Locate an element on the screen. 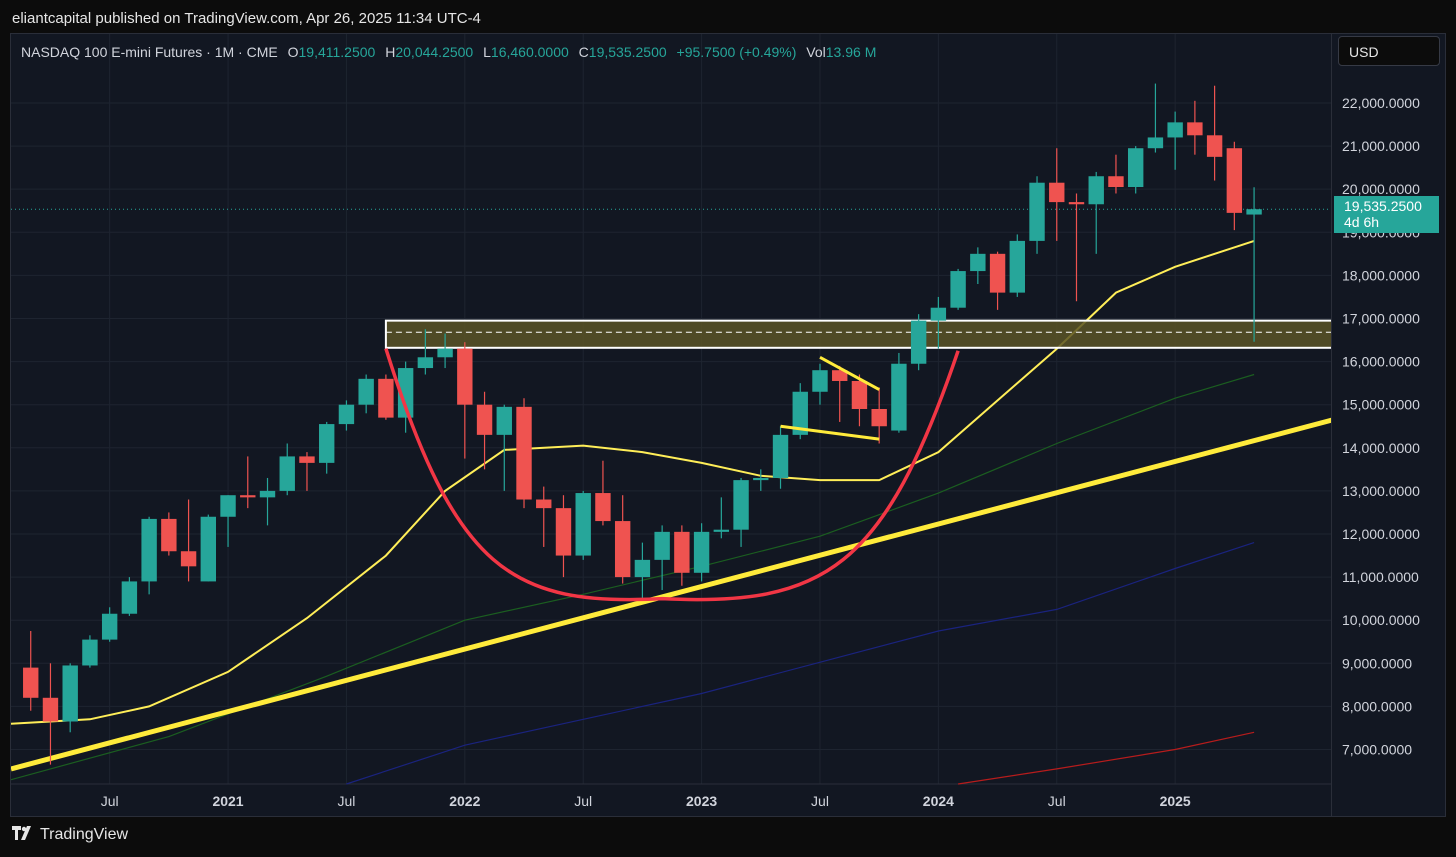  footer-brand: TradingView is located at coordinates (84, 834).